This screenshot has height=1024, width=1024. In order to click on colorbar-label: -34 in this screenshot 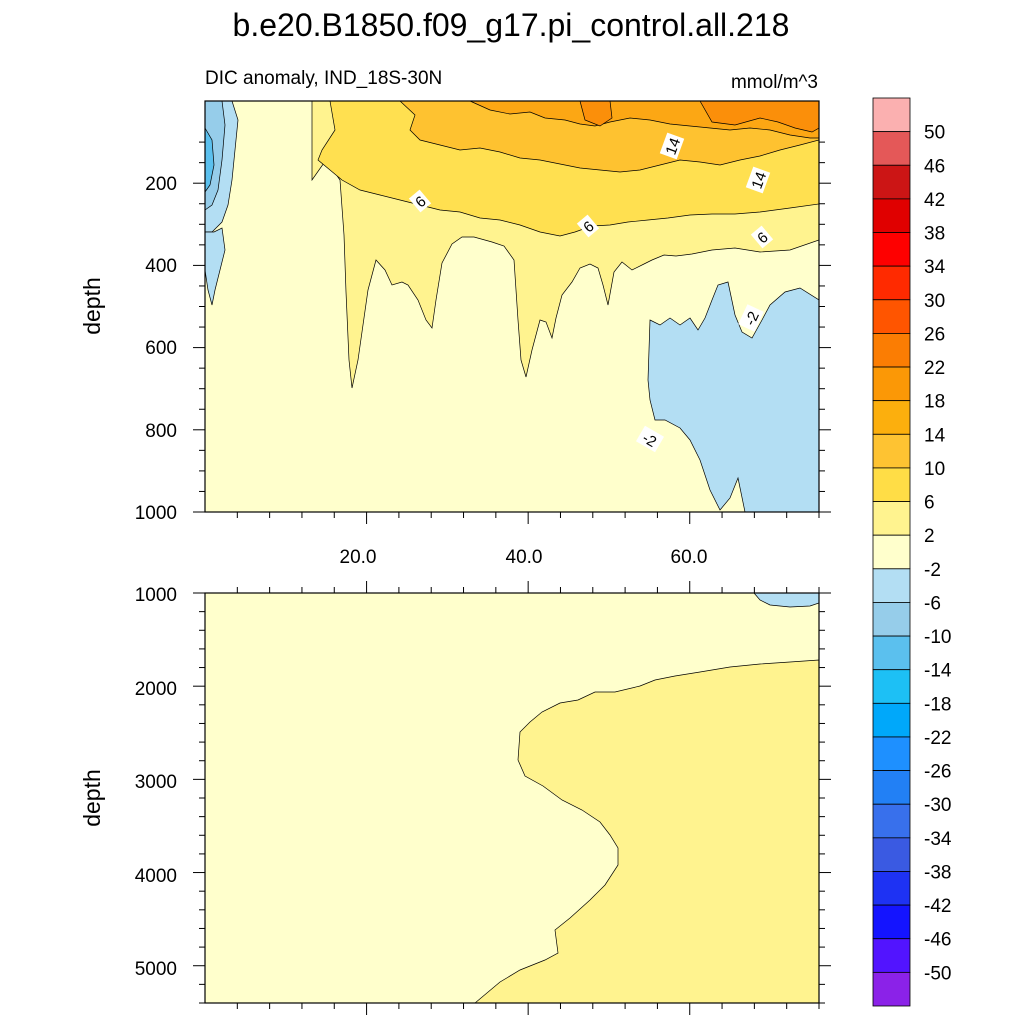, I will do `click(938, 839)`.